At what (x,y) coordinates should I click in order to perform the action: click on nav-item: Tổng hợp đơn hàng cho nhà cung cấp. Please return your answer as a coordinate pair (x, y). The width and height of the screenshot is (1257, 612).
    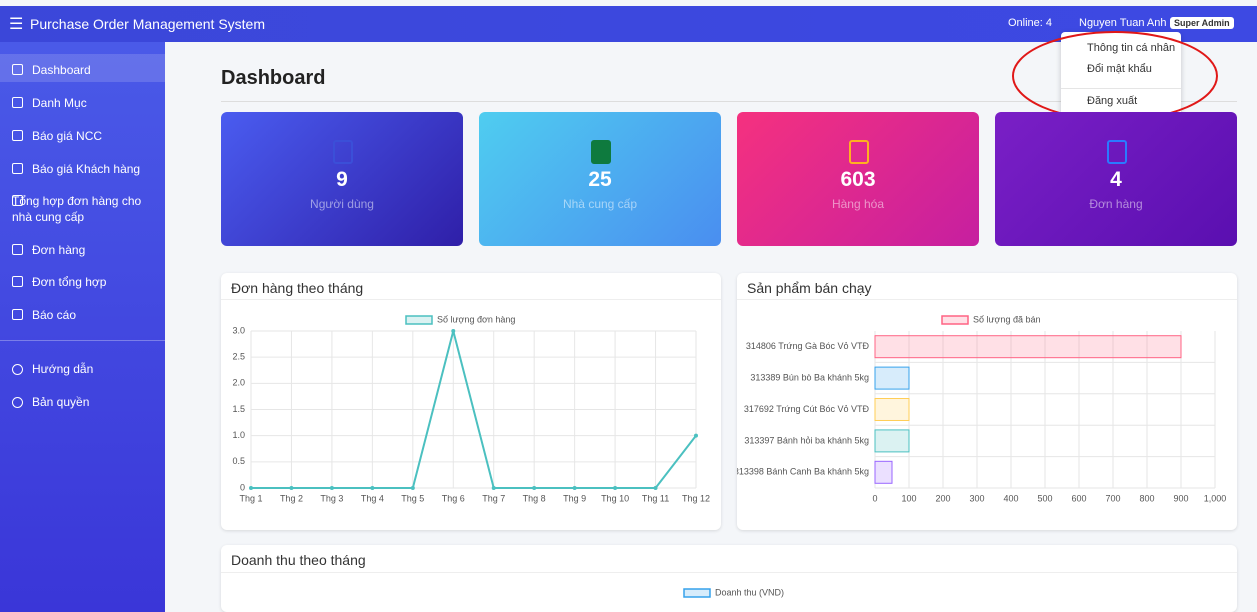
    Looking at the image, I should click on (77, 209).